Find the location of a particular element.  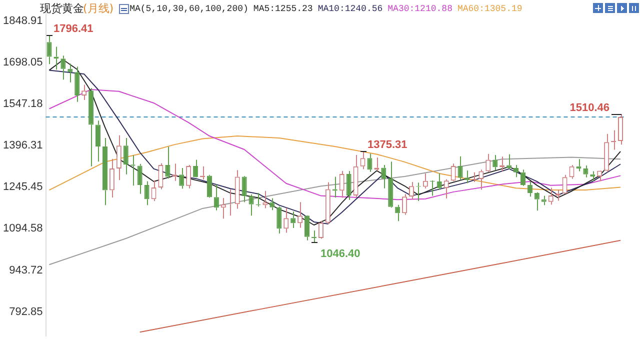

annotation: MA(5,10,30,60,100,200) is located at coordinates (189, 9).